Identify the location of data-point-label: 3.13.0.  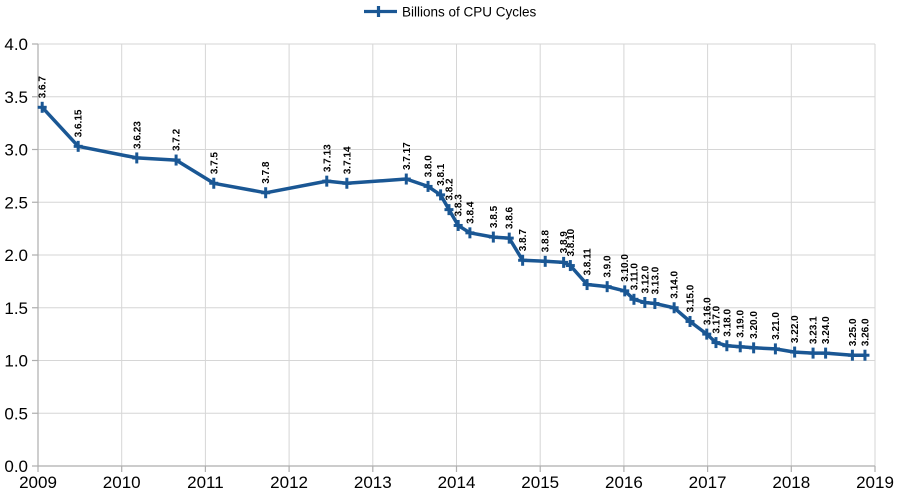
(655, 280).